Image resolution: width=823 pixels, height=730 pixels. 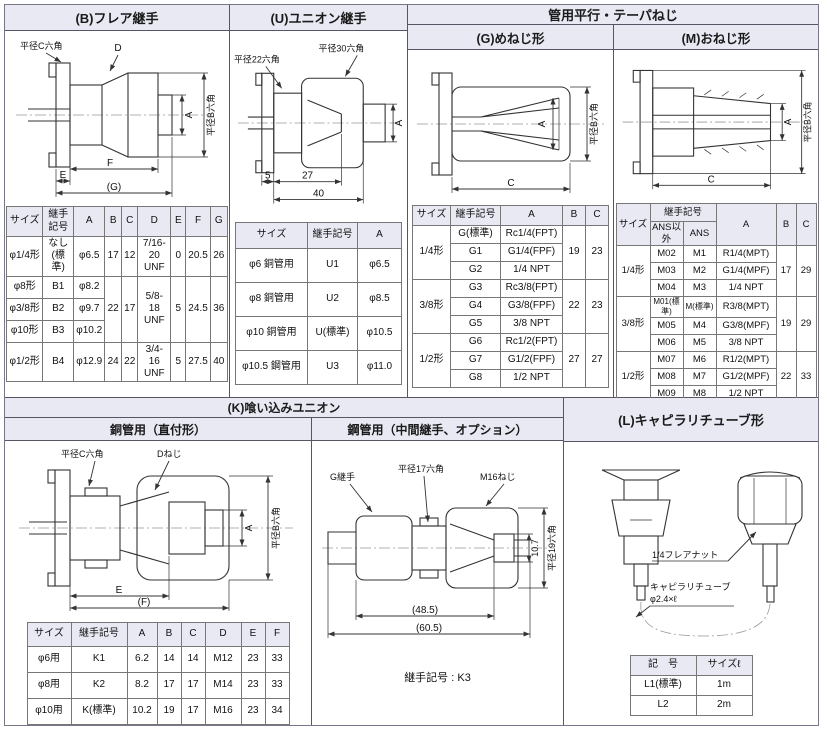 What do you see at coordinates (58, 362) in the screenshot?
I see `cell: B4` at bounding box center [58, 362].